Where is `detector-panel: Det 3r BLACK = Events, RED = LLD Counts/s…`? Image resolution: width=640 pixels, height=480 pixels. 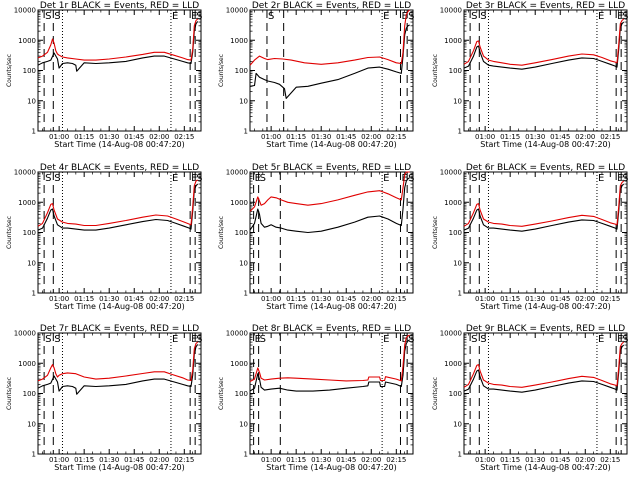
detector-panel: Det 3r BLACK = Events, RED = LLD Counts/s… is located at coordinates (530, 75).